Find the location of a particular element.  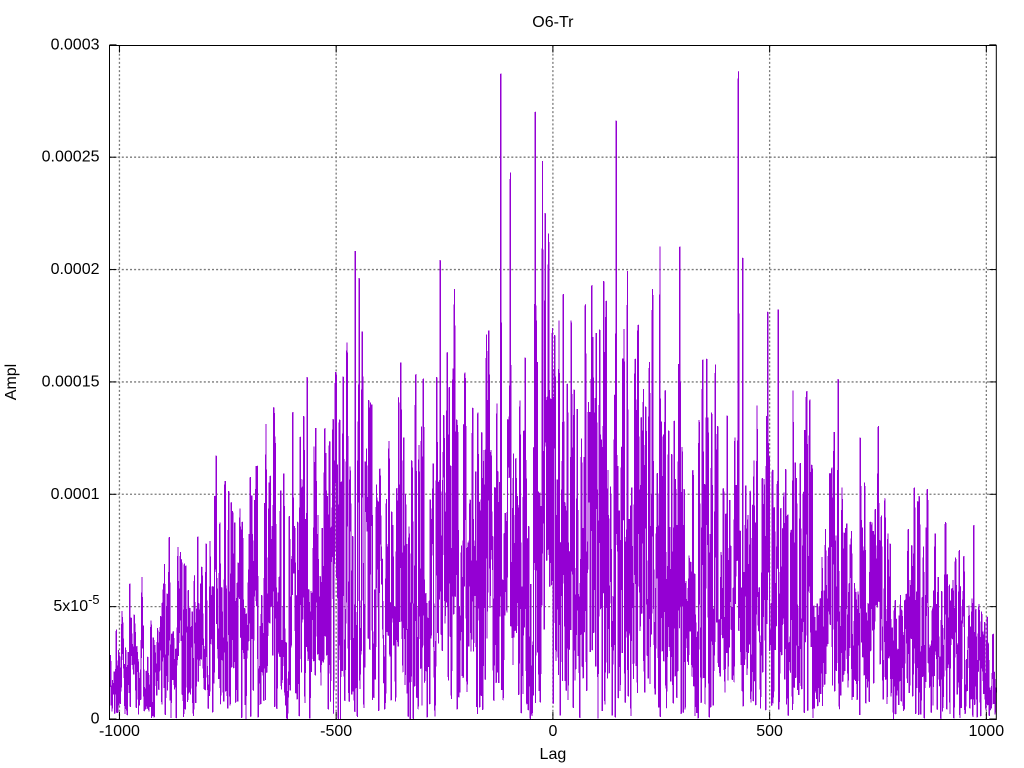

svg-text: 0.0003 is located at coordinates (75, 44).